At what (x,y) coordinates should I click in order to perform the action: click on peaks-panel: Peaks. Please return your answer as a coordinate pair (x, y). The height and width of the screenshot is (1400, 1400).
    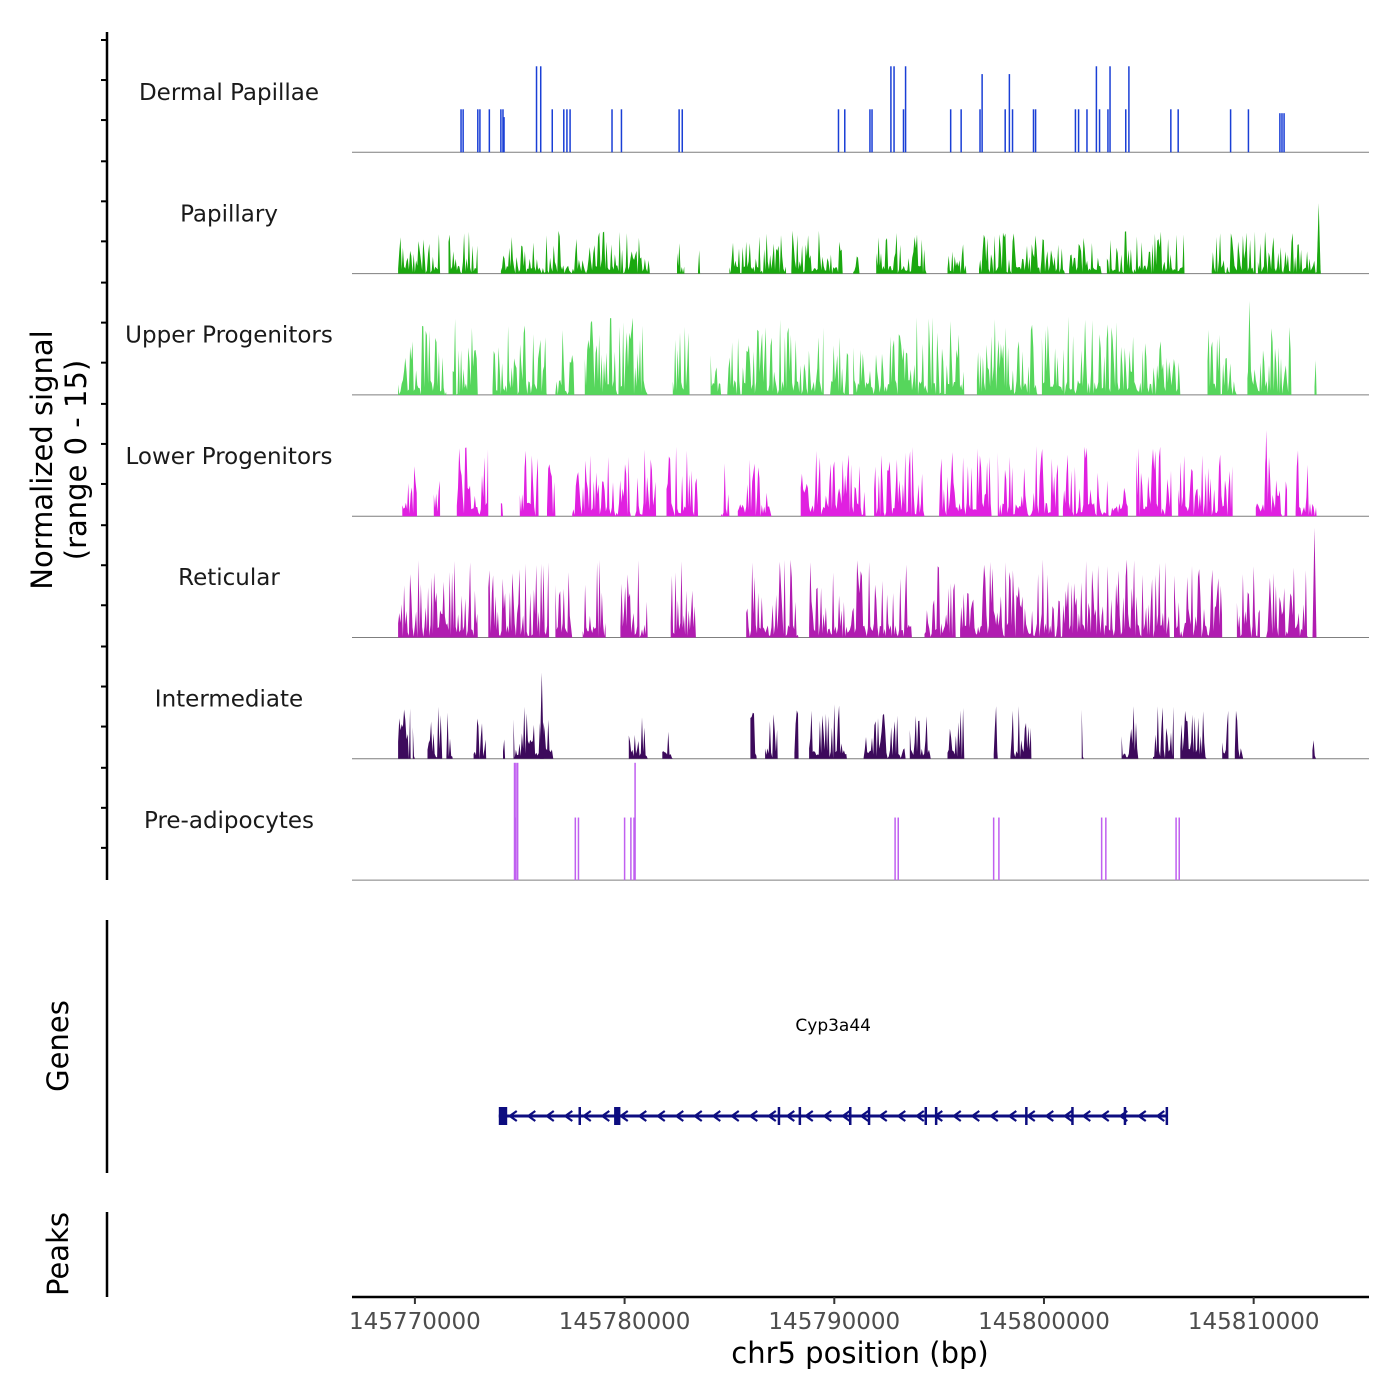
    Looking at the image, I should click on (75, 1254).